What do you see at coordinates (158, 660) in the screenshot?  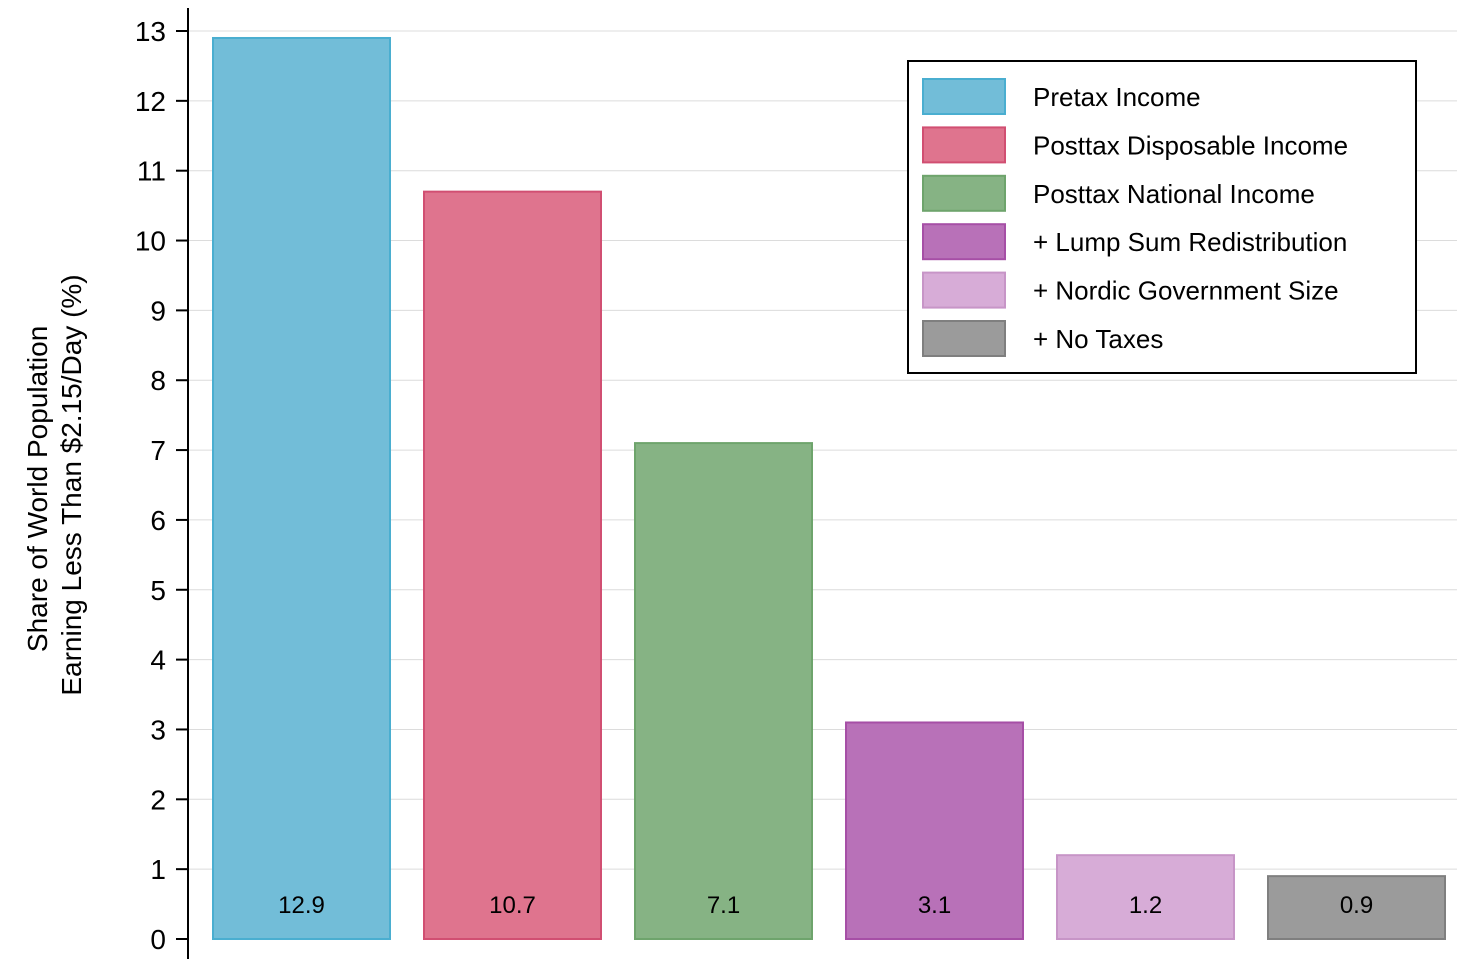 I see `y-tick-label: 4` at bounding box center [158, 660].